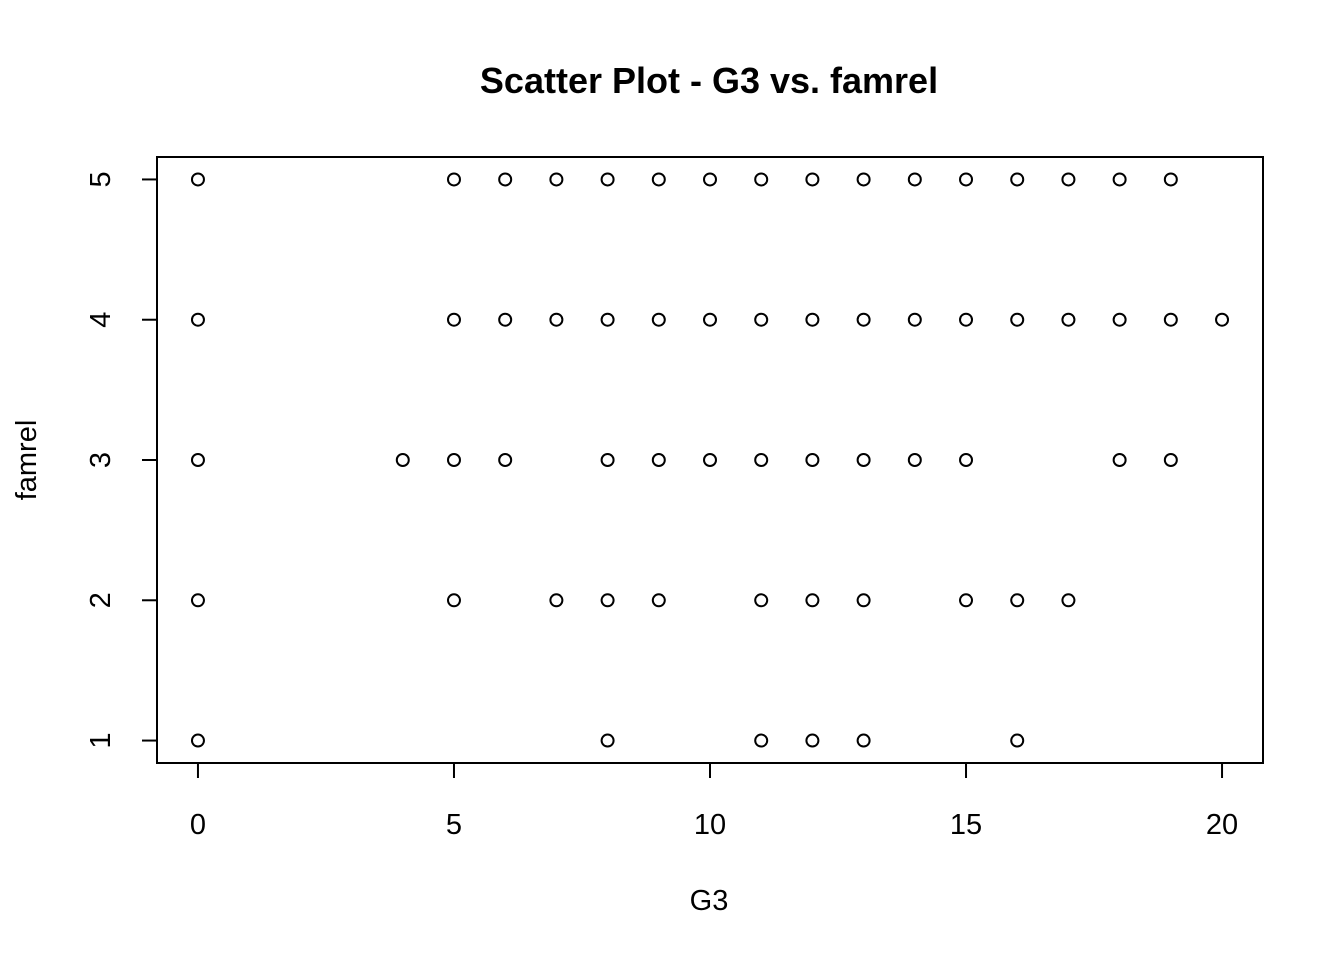  What do you see at coordinates (101, 460) in the screenshot?
I see `y-tick-label: 3` at bounding box center [101, 460].